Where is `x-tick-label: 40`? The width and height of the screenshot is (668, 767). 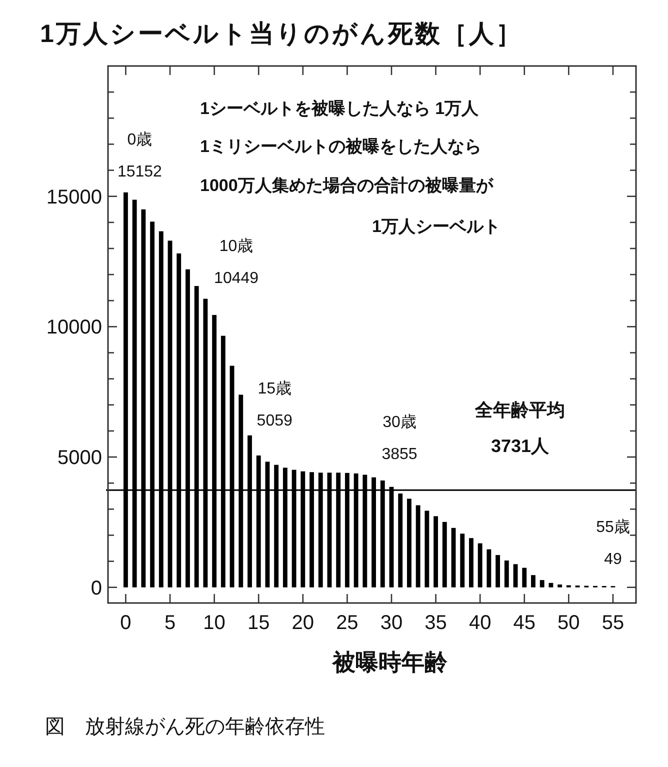
x-tick-label: 40 is located at coordinates (480, 623).